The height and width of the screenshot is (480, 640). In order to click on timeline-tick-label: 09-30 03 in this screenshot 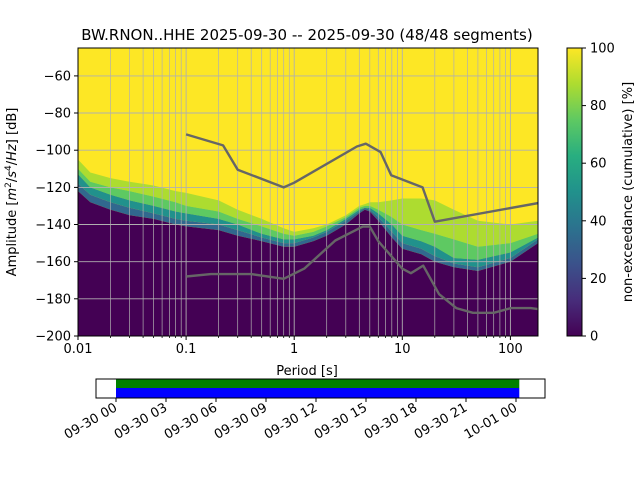, I will do `click(141, 421)`.